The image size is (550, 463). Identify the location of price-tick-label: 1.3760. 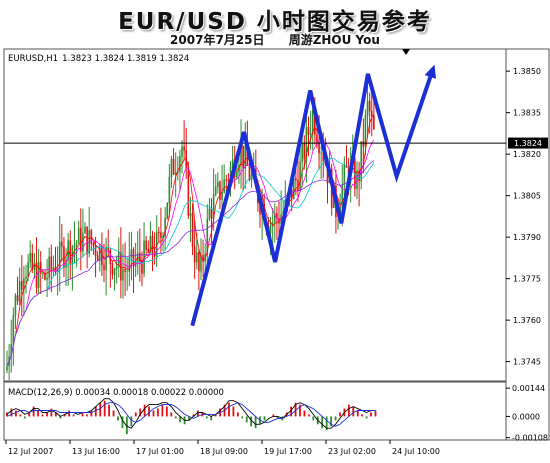
(527, 320).